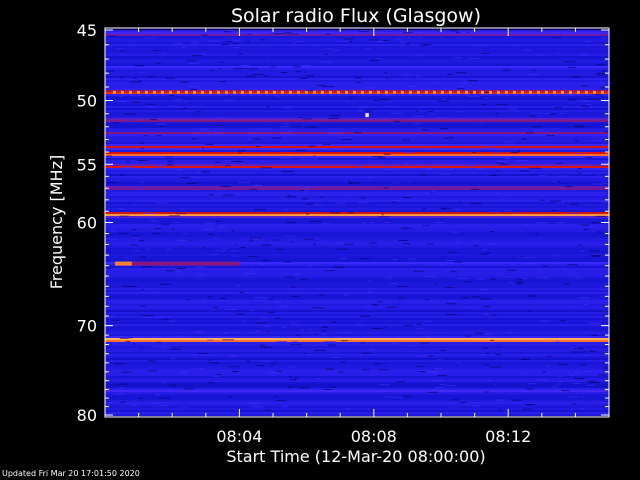 The image size is (640, 480). Describe the element at coordinates (123, 263) in the screenshot. I see `burst-mark` at that location.